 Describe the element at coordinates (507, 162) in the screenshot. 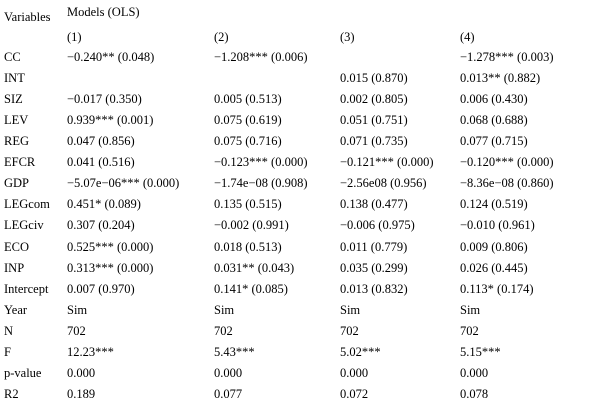

I see `cell-value: −0.120*** (0.000)` at that location.